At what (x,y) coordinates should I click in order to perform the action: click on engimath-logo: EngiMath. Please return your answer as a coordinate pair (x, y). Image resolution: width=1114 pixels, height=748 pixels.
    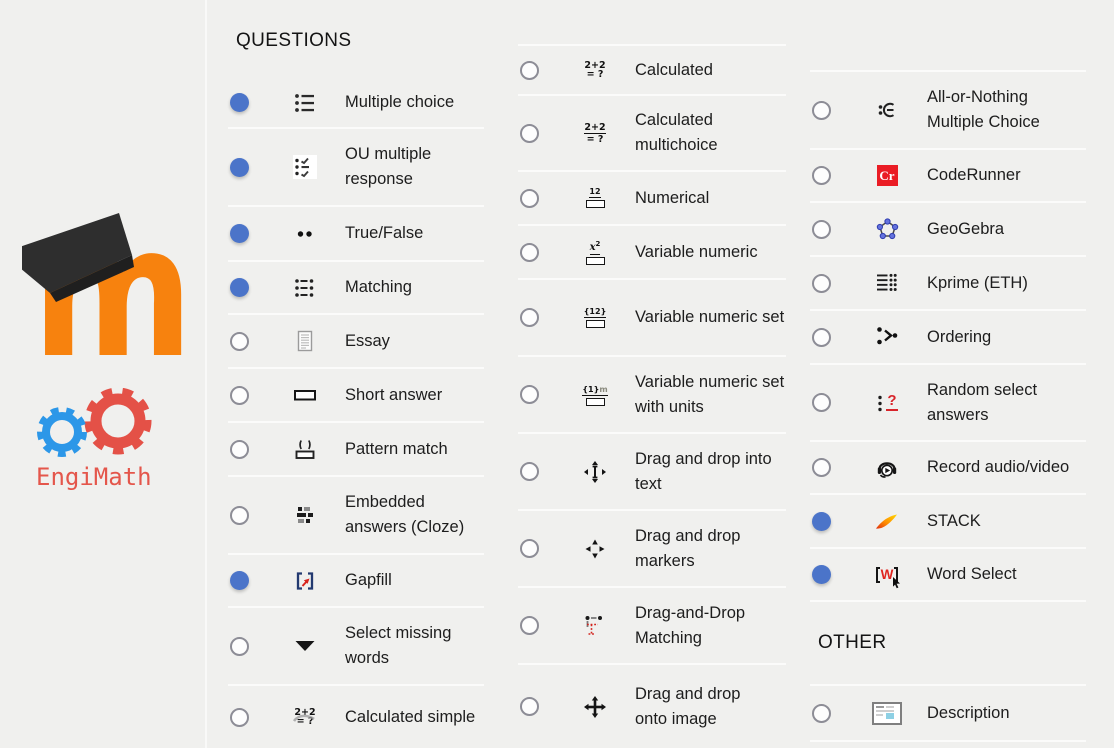
    Looking at the image, I should click on (105, 439).